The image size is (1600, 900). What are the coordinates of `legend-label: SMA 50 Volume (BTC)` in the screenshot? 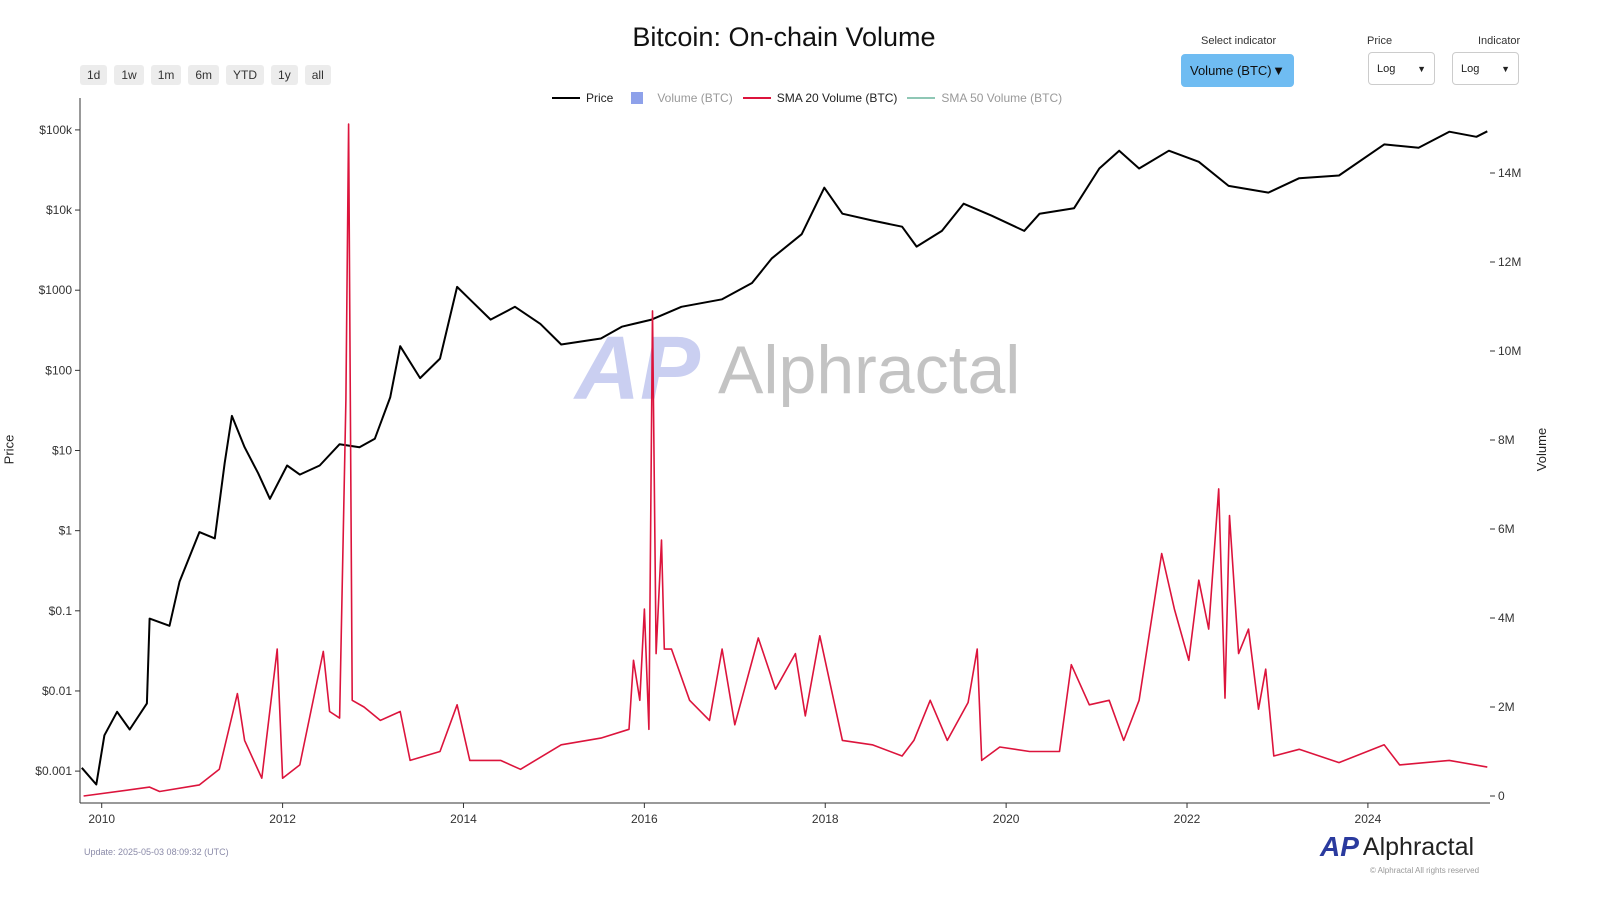 It's located at (1002, 98).